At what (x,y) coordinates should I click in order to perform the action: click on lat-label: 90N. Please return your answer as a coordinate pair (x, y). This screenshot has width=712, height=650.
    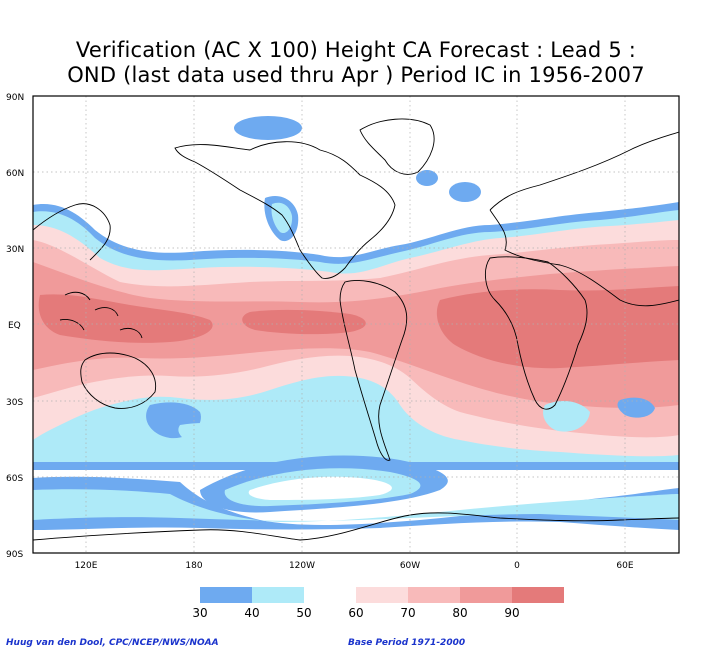
    Looking at the image, I should click on (15, 98).